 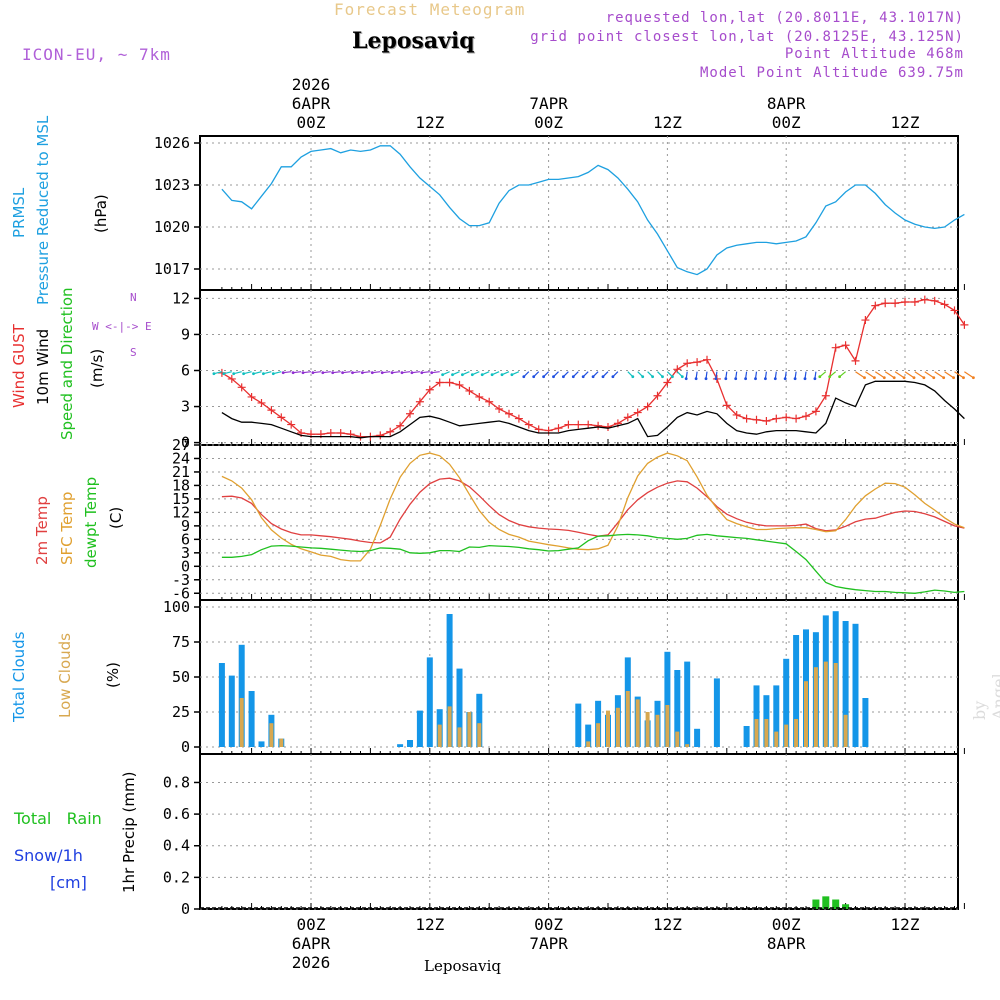 I want to click on top-axis-label: 12Z, so click(x=905, y=122).